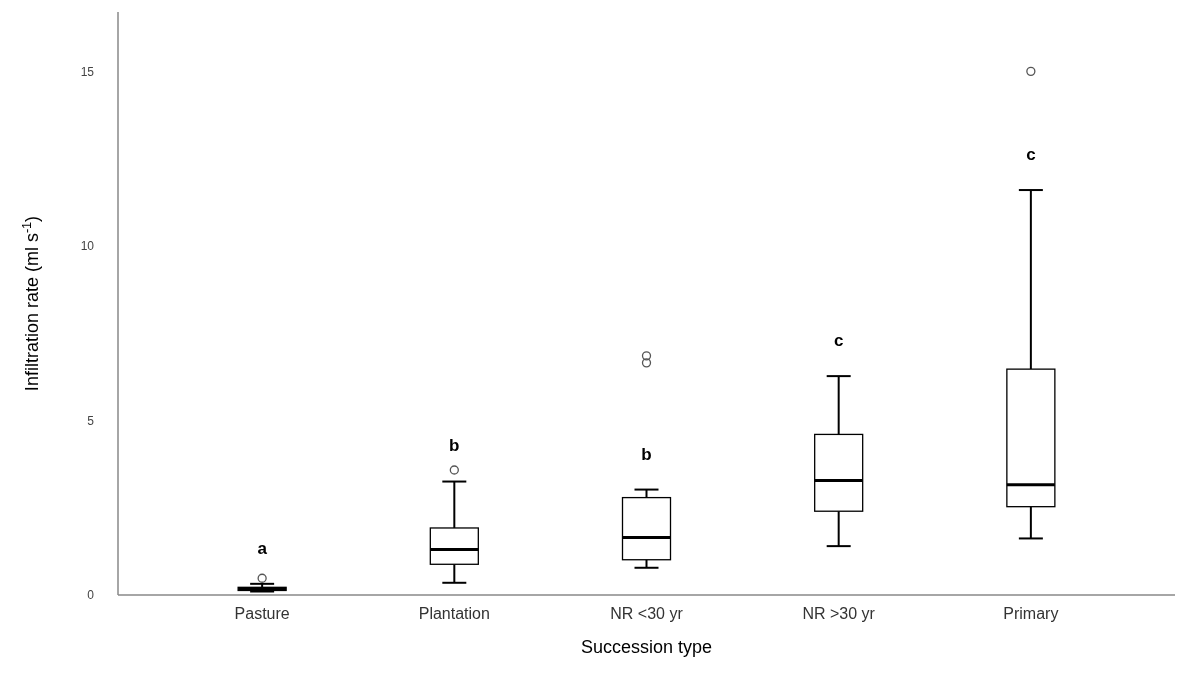 The image size is (1203, 673). What do you see at coordinates (87, 71) in the screenshot?
I see `y-tick-label: 15` at bounding box center [87, 71].